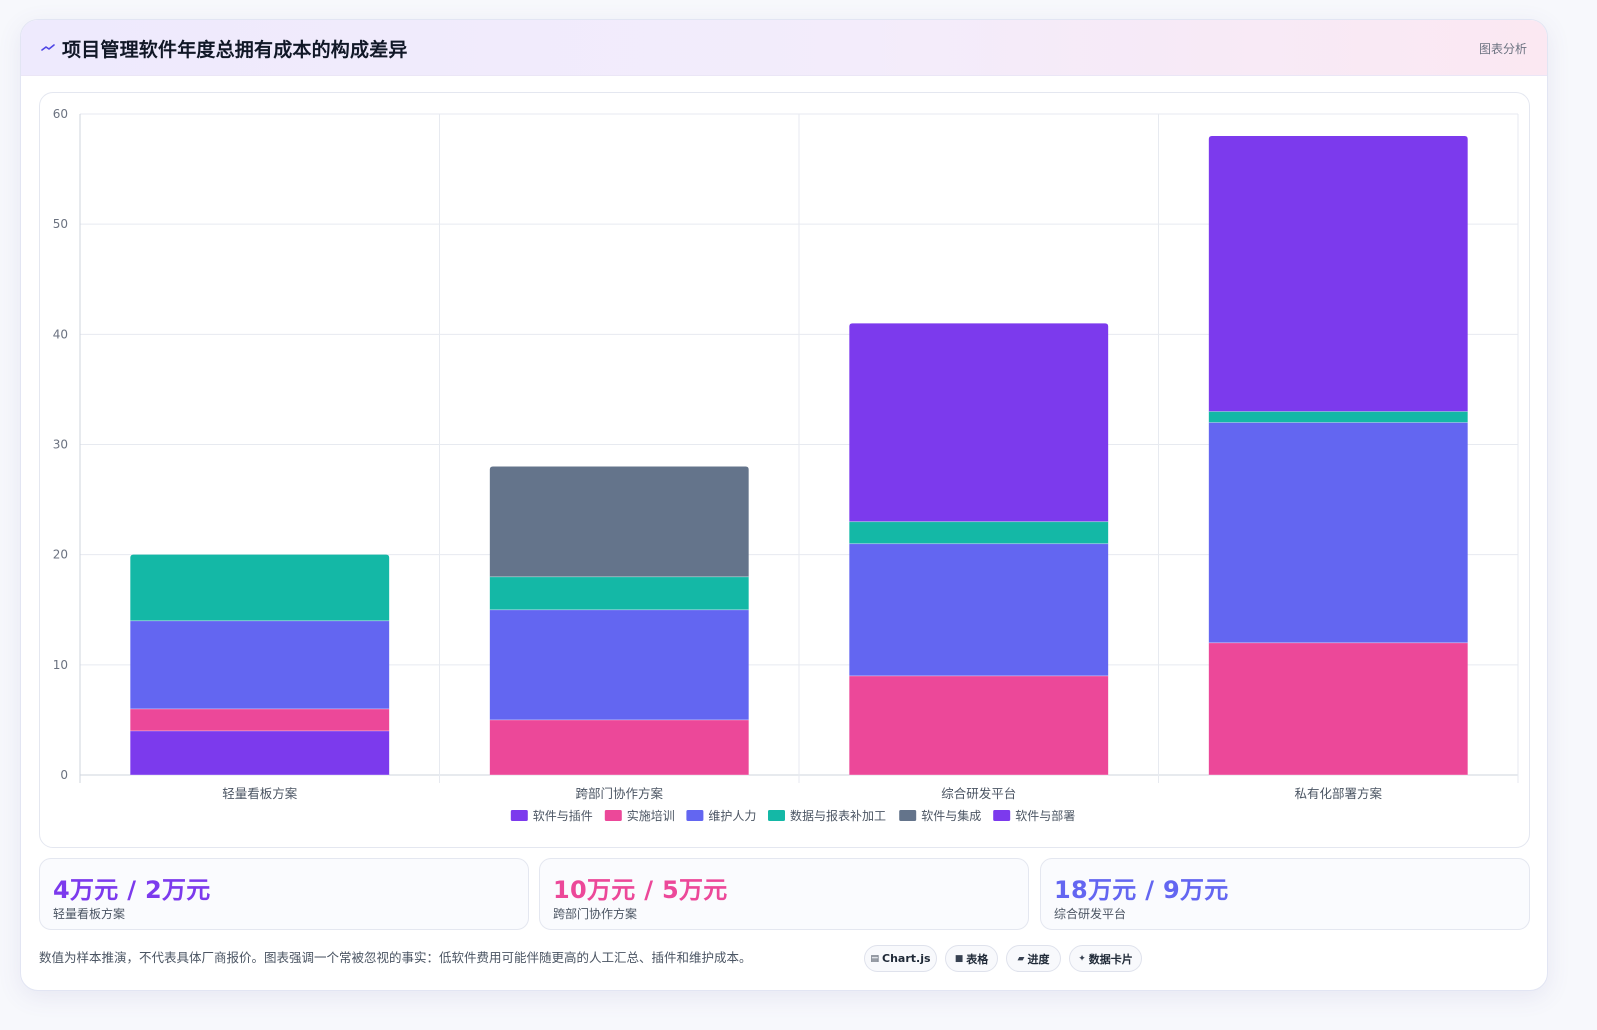 The image size is (1597, 1030). Describe the element at coordinates (959, 958) in the screenshot. I see `table-icon: ■` at that location.